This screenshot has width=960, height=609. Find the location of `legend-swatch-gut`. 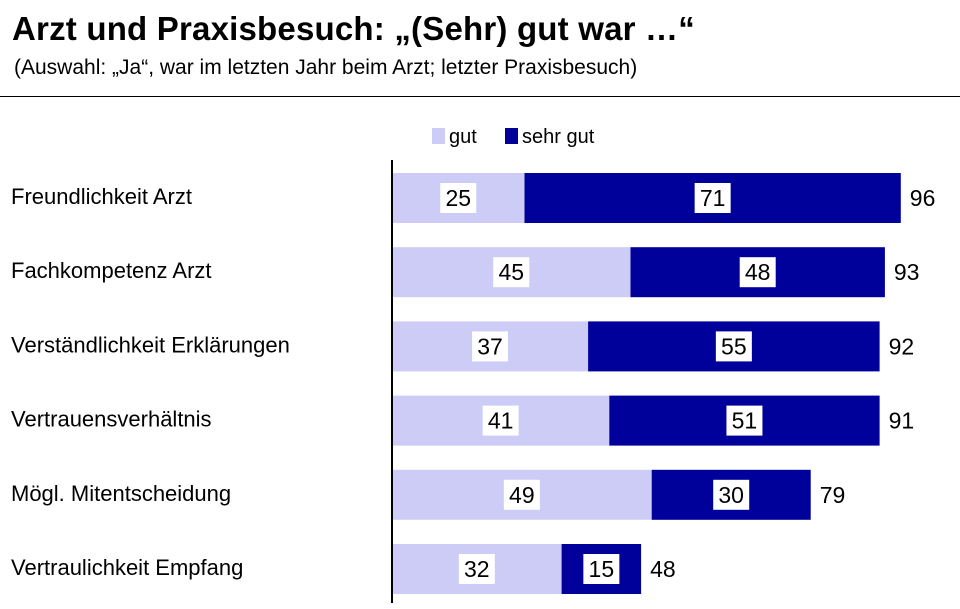

legend-swatch-gut is located at coordinates (438, 136).